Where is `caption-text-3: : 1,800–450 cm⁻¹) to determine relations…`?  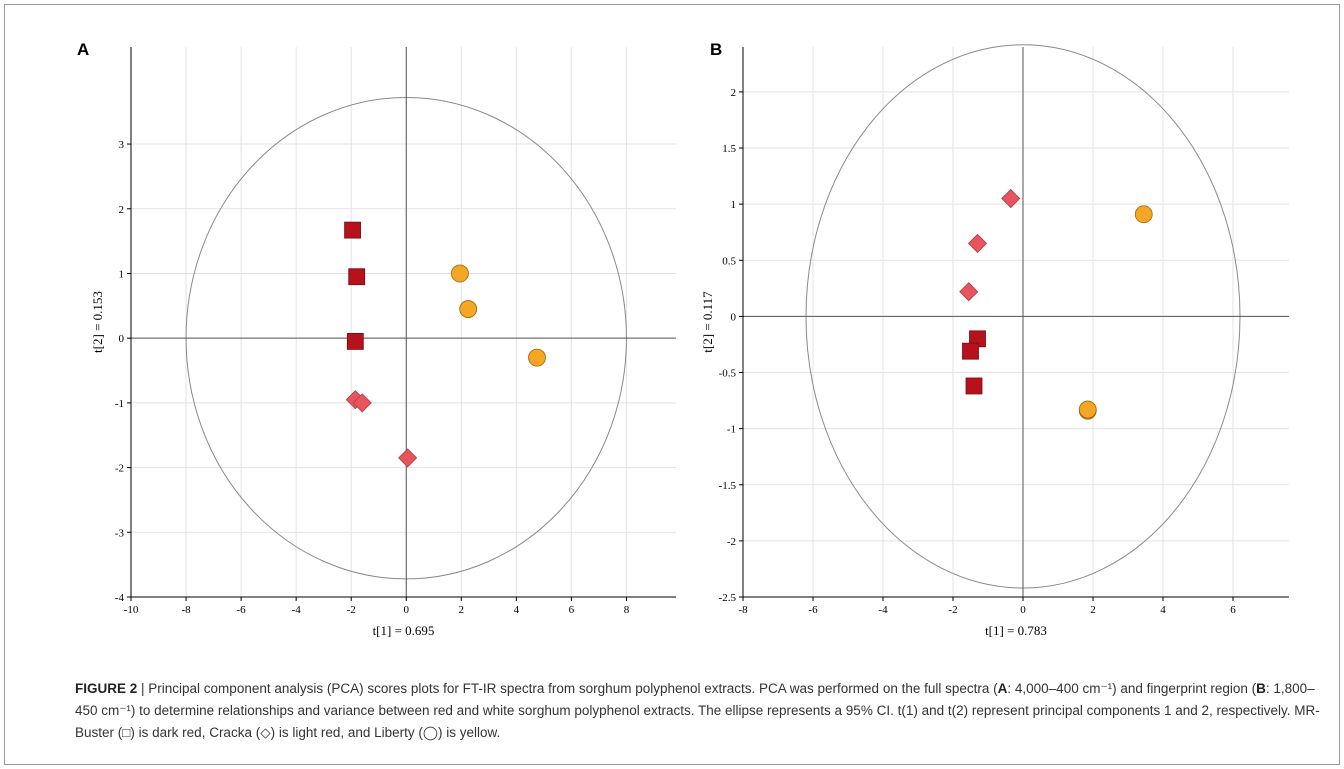 caption-text-3: : 1,800–450 cm⁻¹) to determine relations… is located at coordinates (697, 710).